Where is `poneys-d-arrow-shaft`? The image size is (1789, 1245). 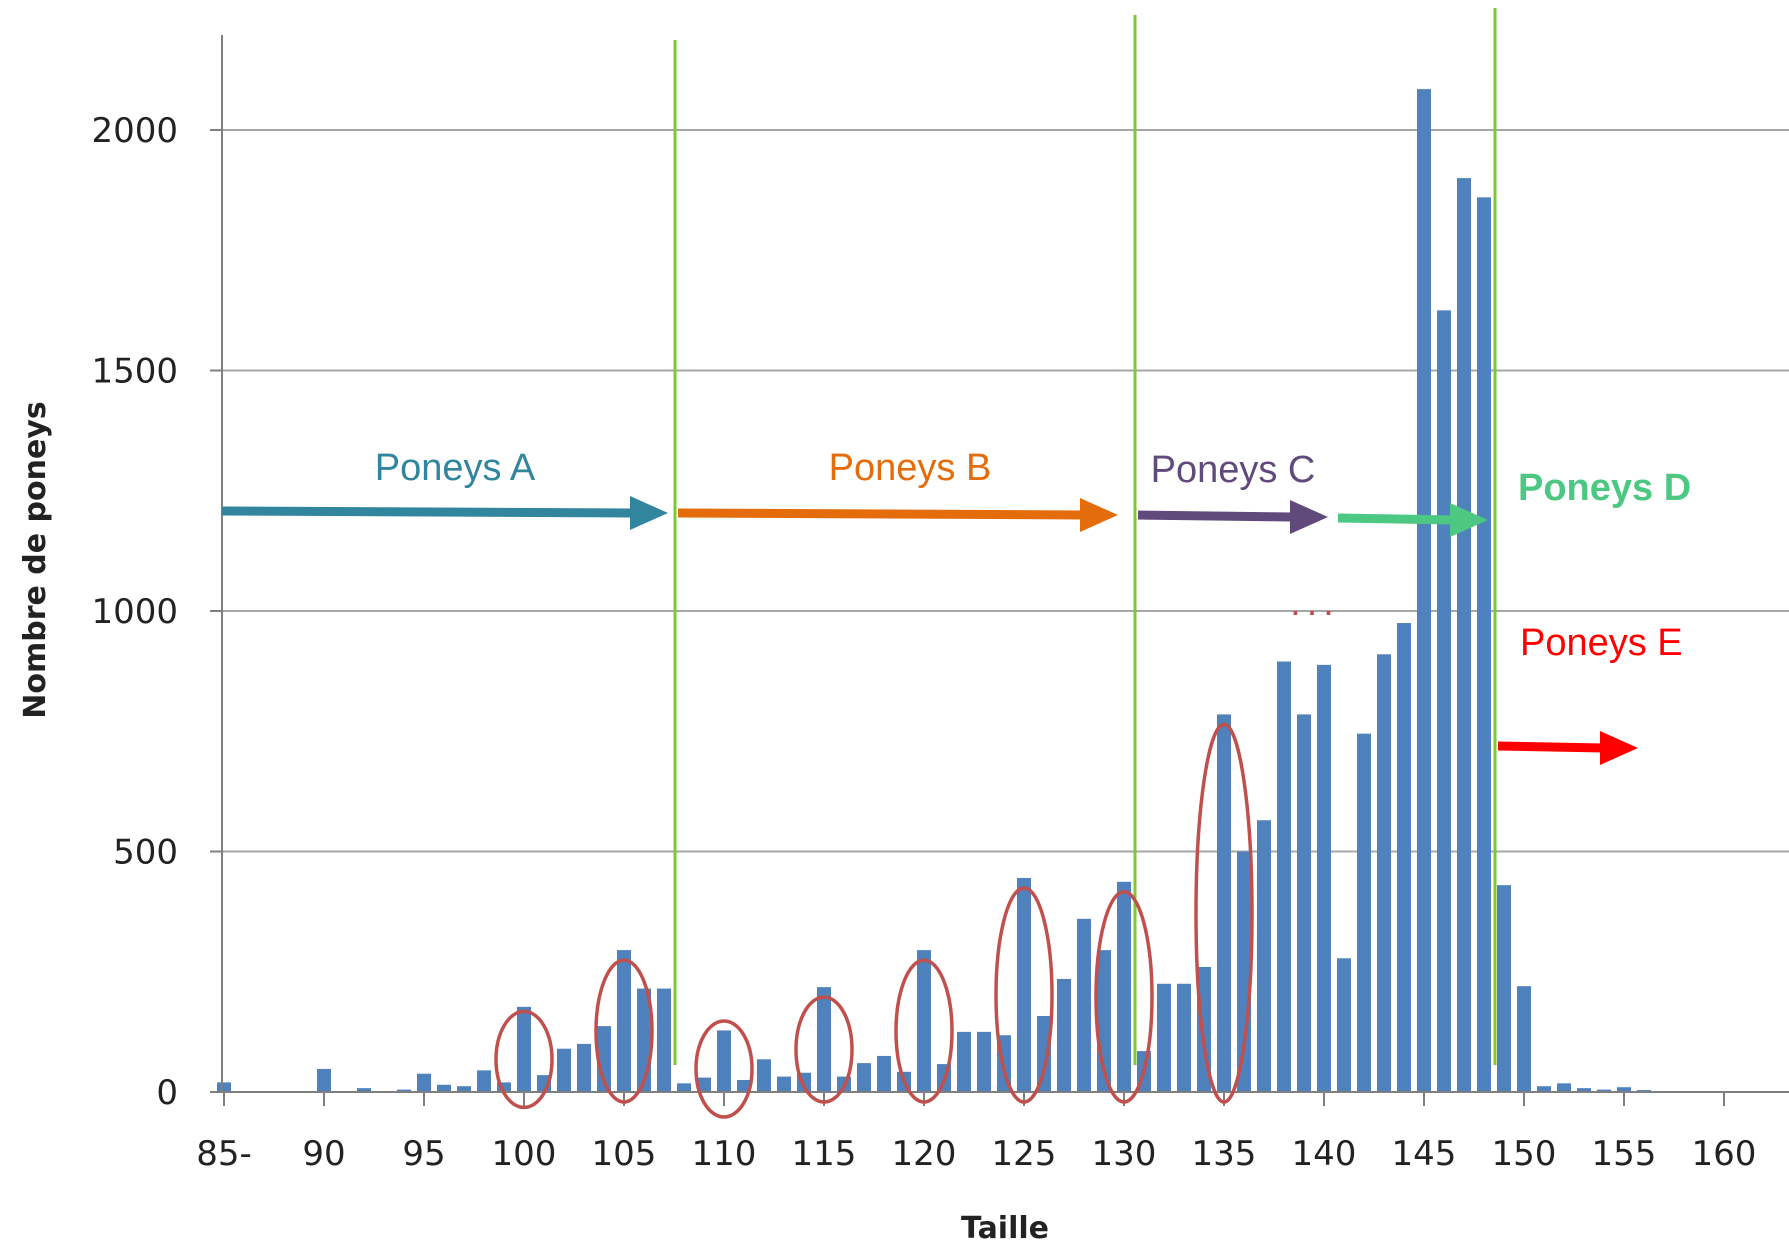
poneys-d-arrow-shaft is located at coordinates (1396, 519).